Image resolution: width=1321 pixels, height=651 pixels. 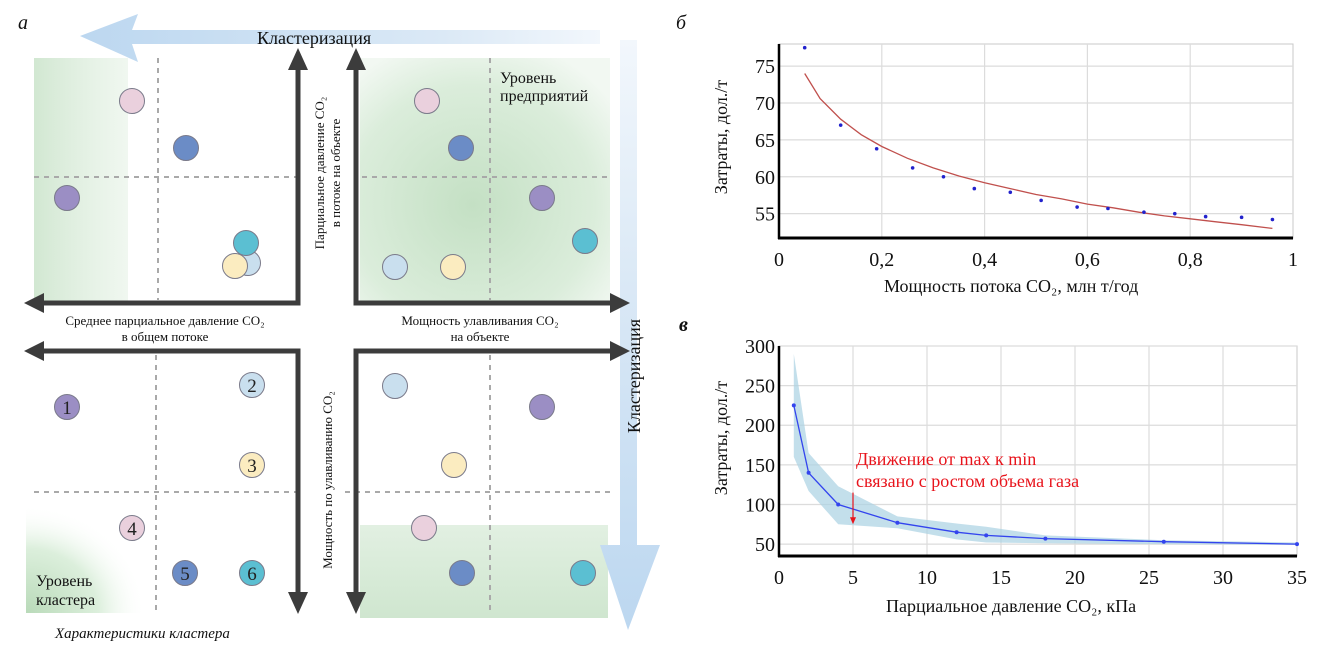 What do you see at coordinates (760, 426) in the screenshot?
I see `y-tick-label: 200` at bounding box center [760, 426].